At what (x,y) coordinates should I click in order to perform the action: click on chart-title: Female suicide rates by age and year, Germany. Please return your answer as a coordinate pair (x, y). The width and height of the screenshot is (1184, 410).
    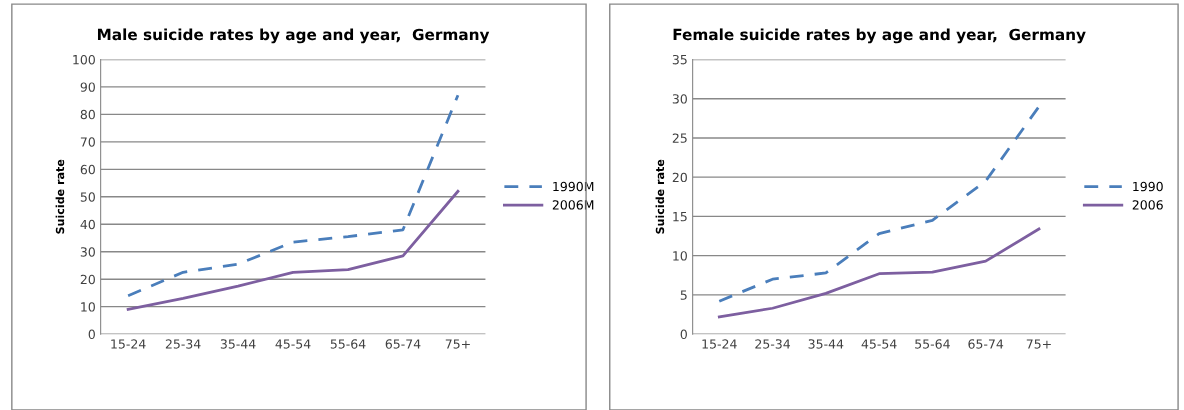
    Looking at the image, I should click on (879, 36).